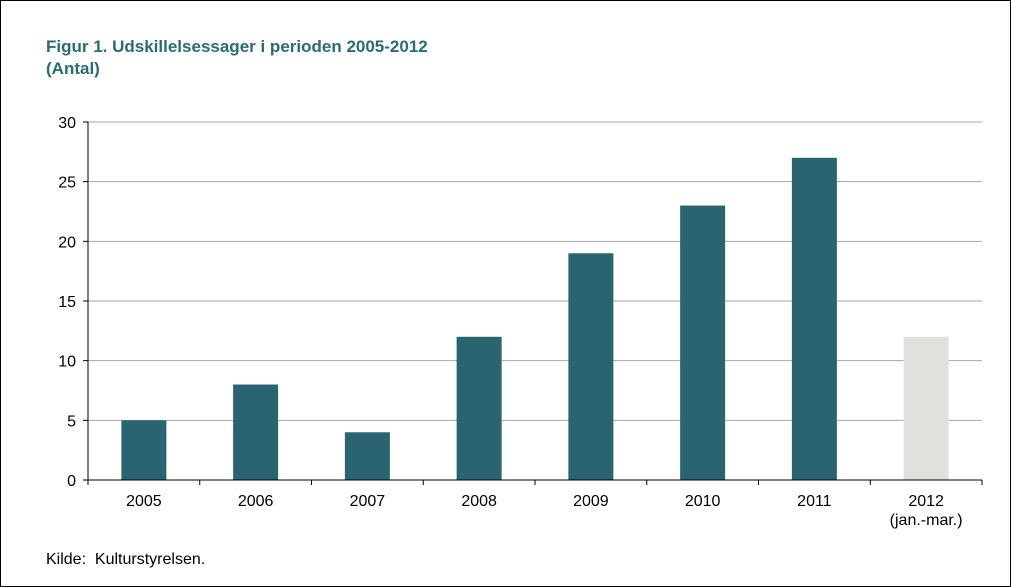  What do you see at coordinates (71, 481) in the screenshot?
I see `y-tick-label: 0` at bounding box center [71, 481].